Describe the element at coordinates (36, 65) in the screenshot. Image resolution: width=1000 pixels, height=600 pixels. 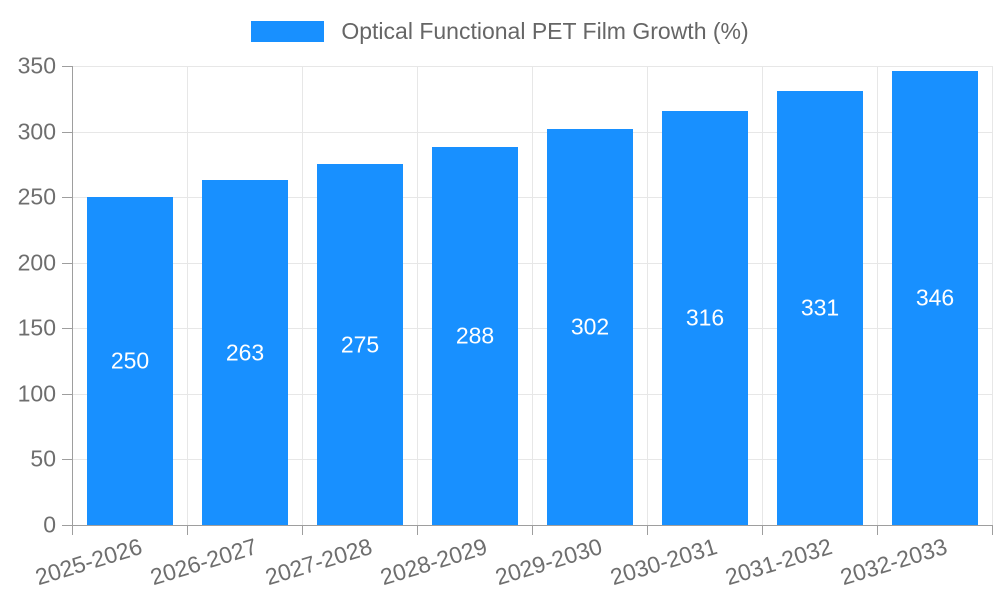
I see `y-tick-label: 350` at that location.